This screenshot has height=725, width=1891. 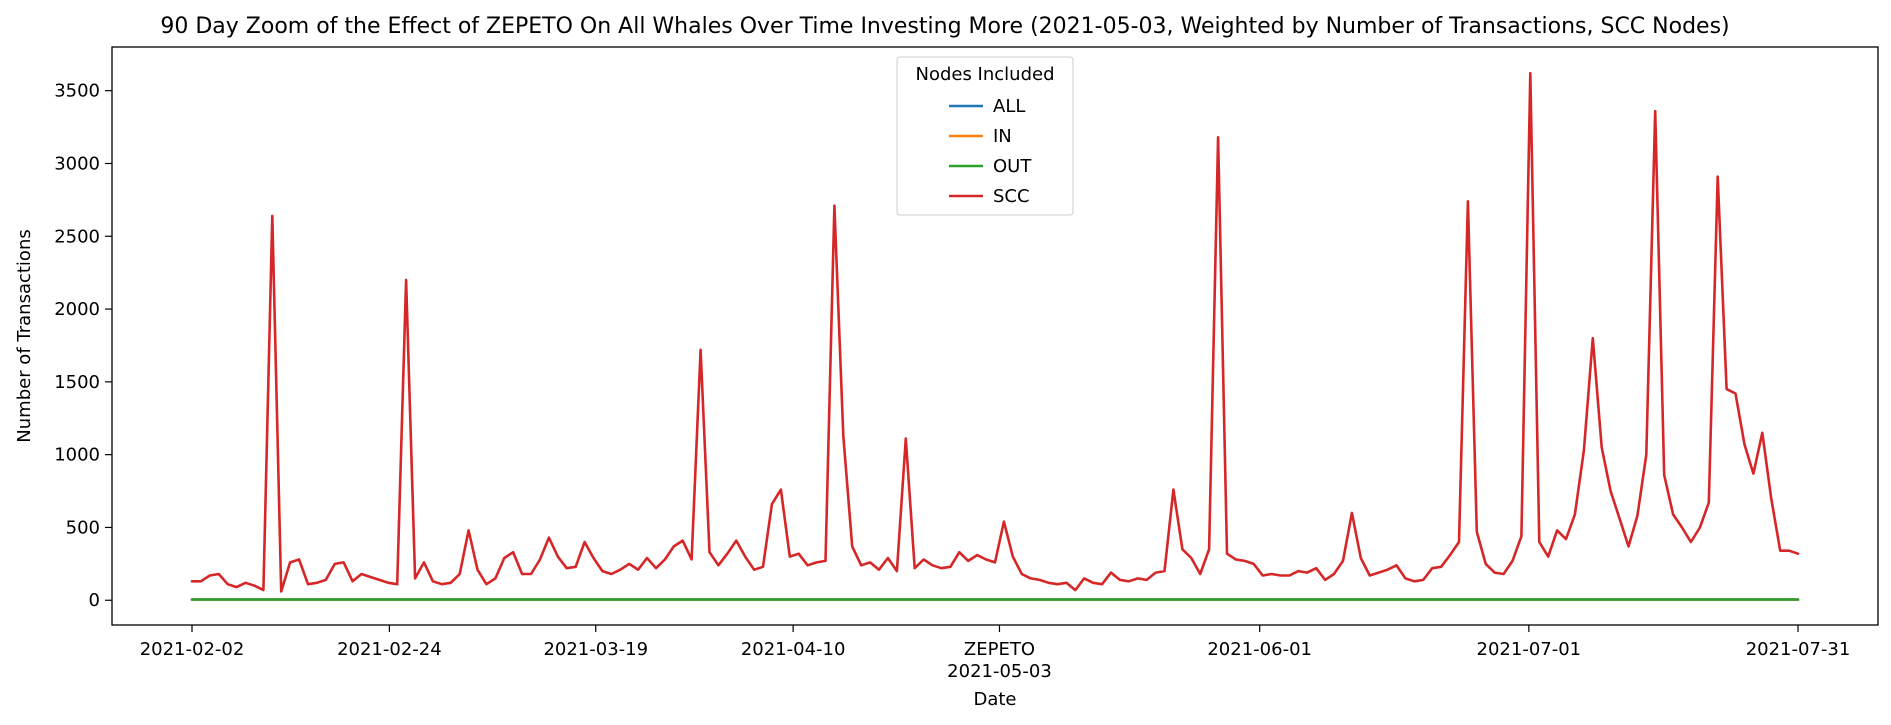 What do you see at coordinates (990, 151) in the screenshot?
I see `legend-items: ALL IN OUT SCC` at bounding box center [990, 151].